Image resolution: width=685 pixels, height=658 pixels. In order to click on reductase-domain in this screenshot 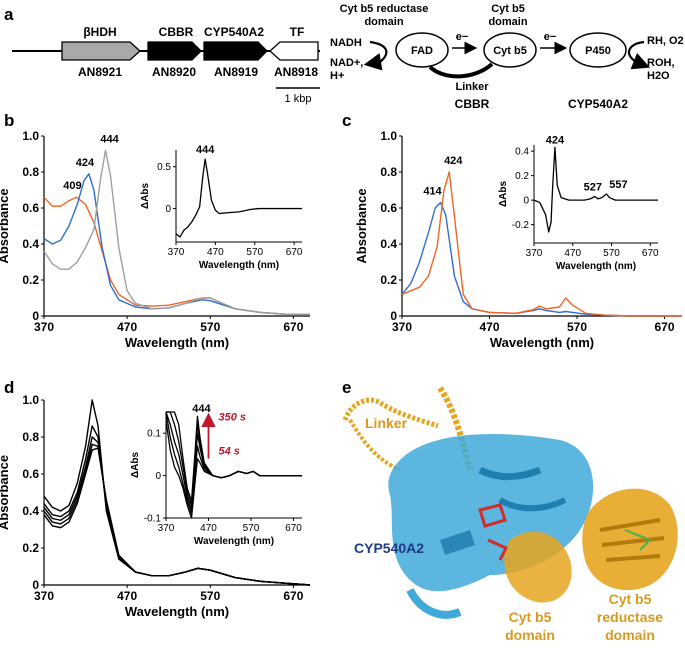, I will do `click(630, 539)`.